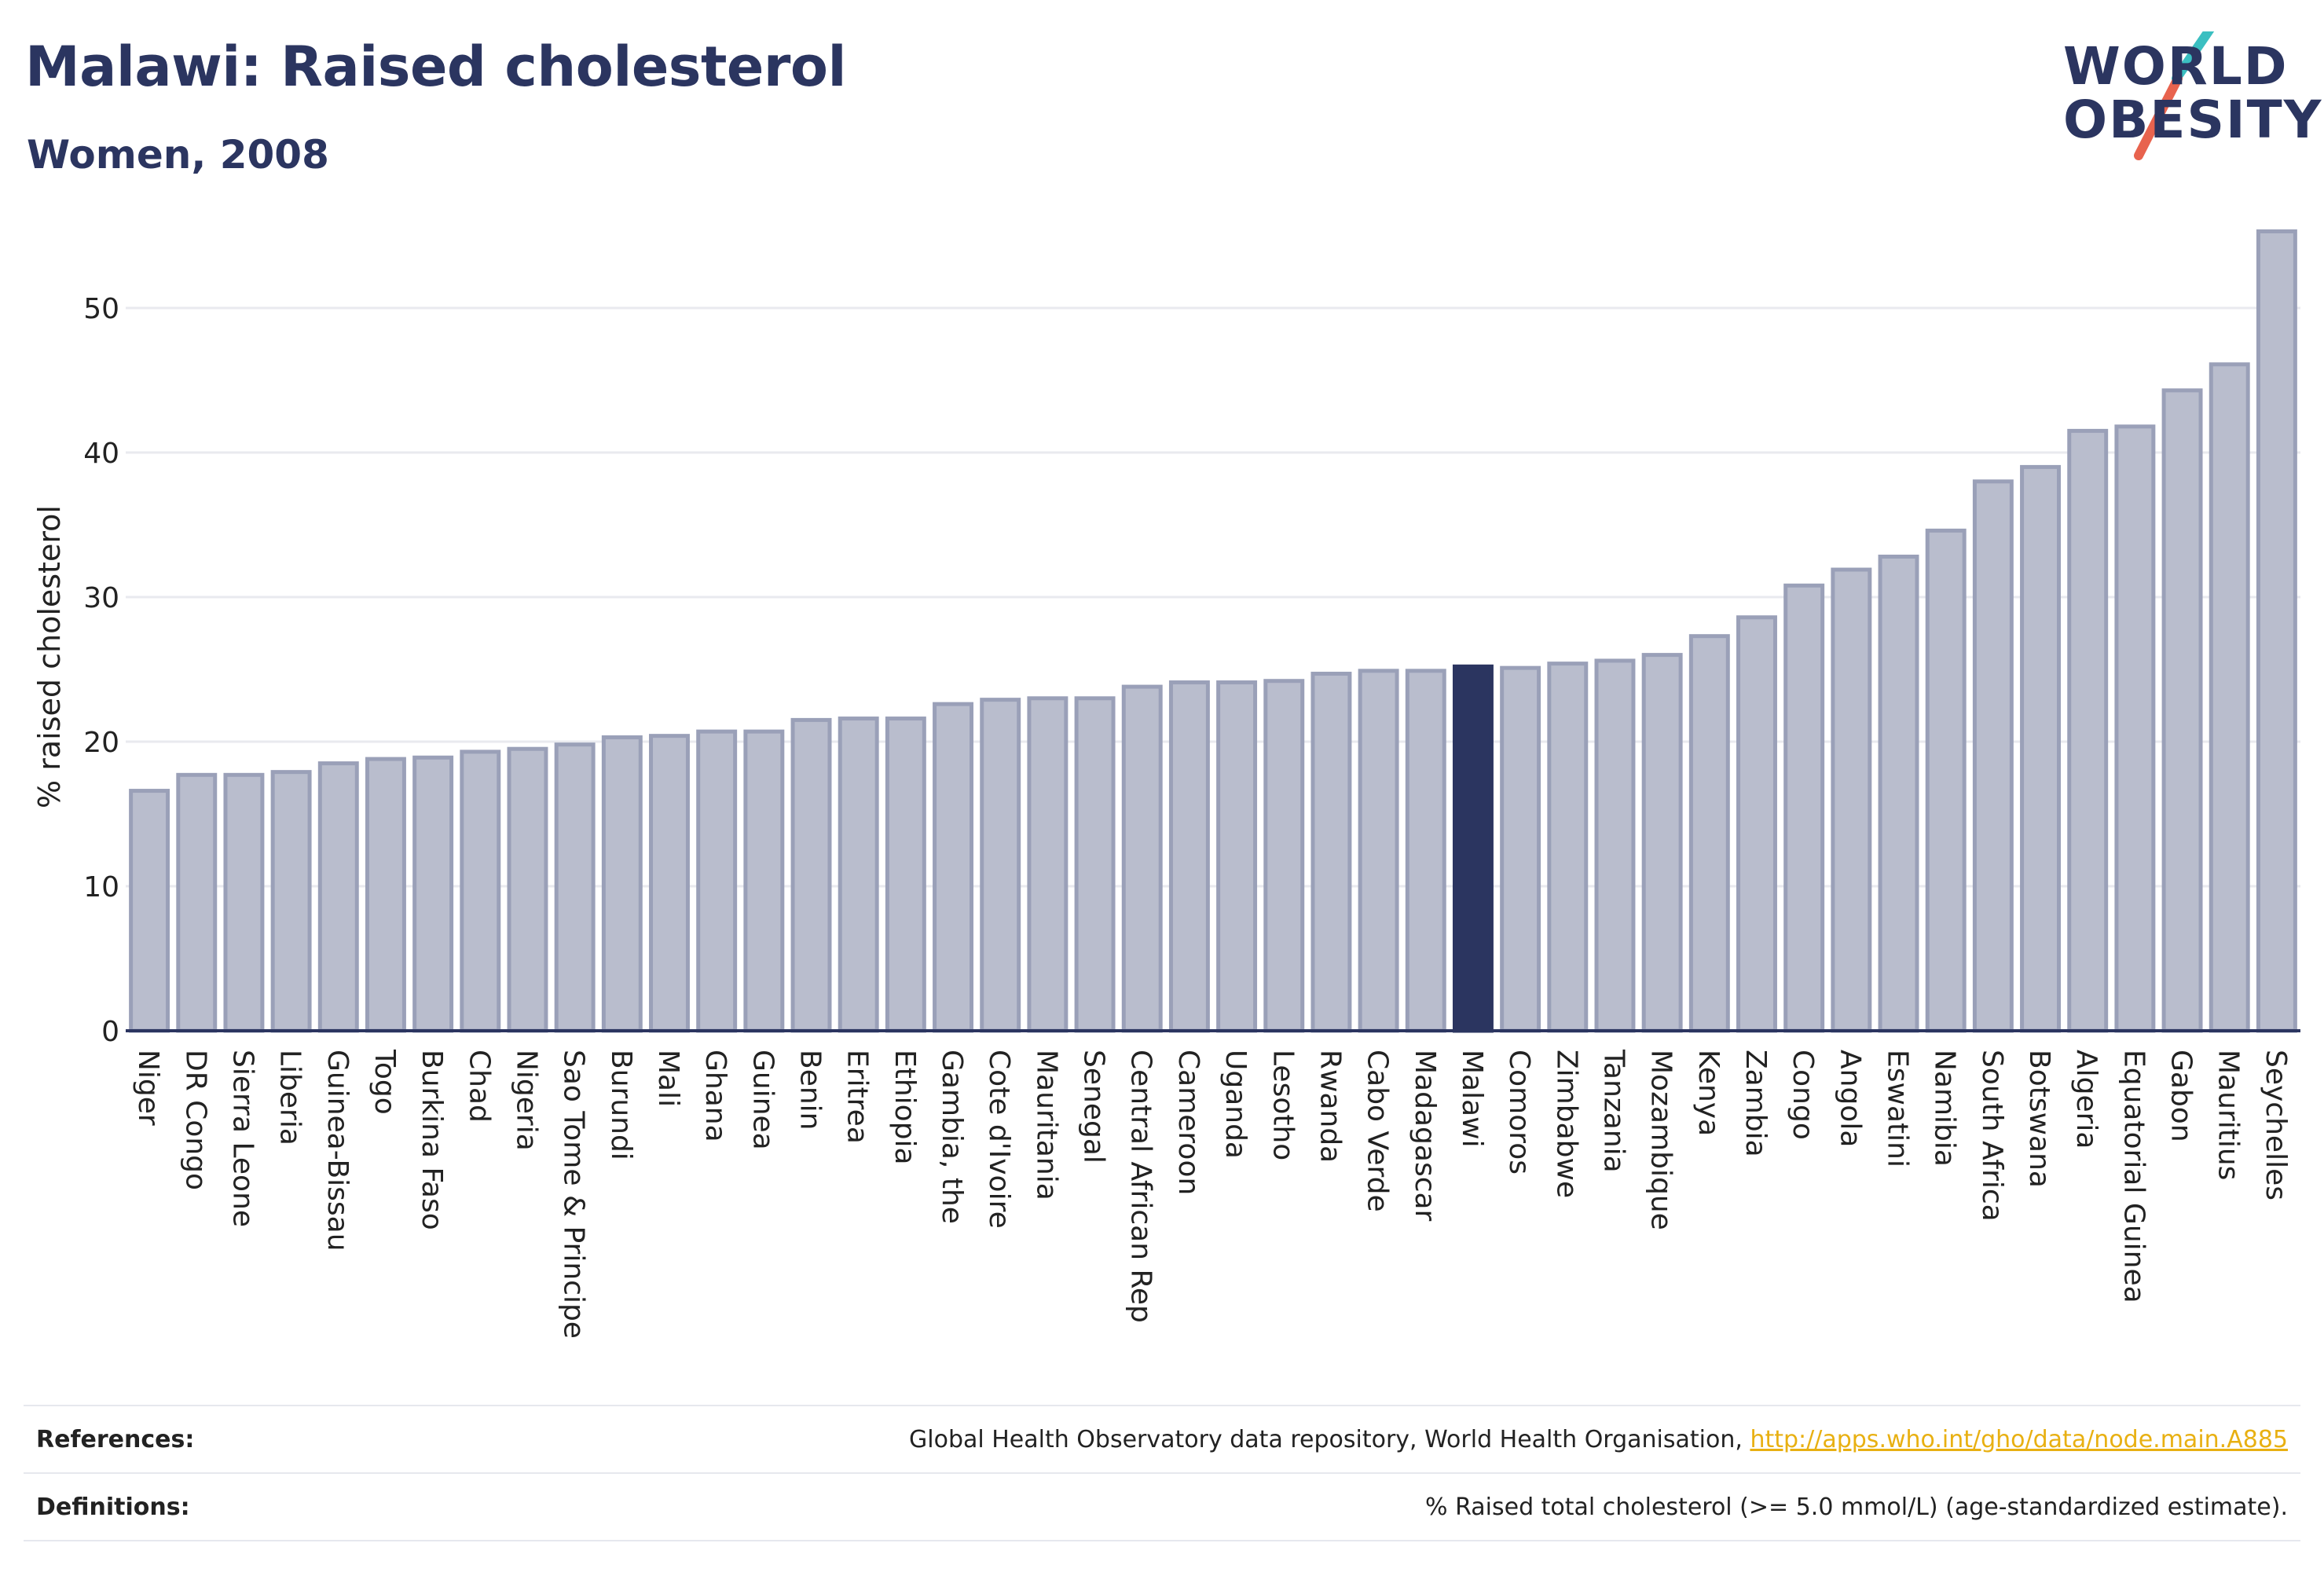 This screenshot has width=2324, height=1576. Describe the element at coordinates (1282, 1105) in the screenshot. I see `x-tick-label: Lesotho` at that location.